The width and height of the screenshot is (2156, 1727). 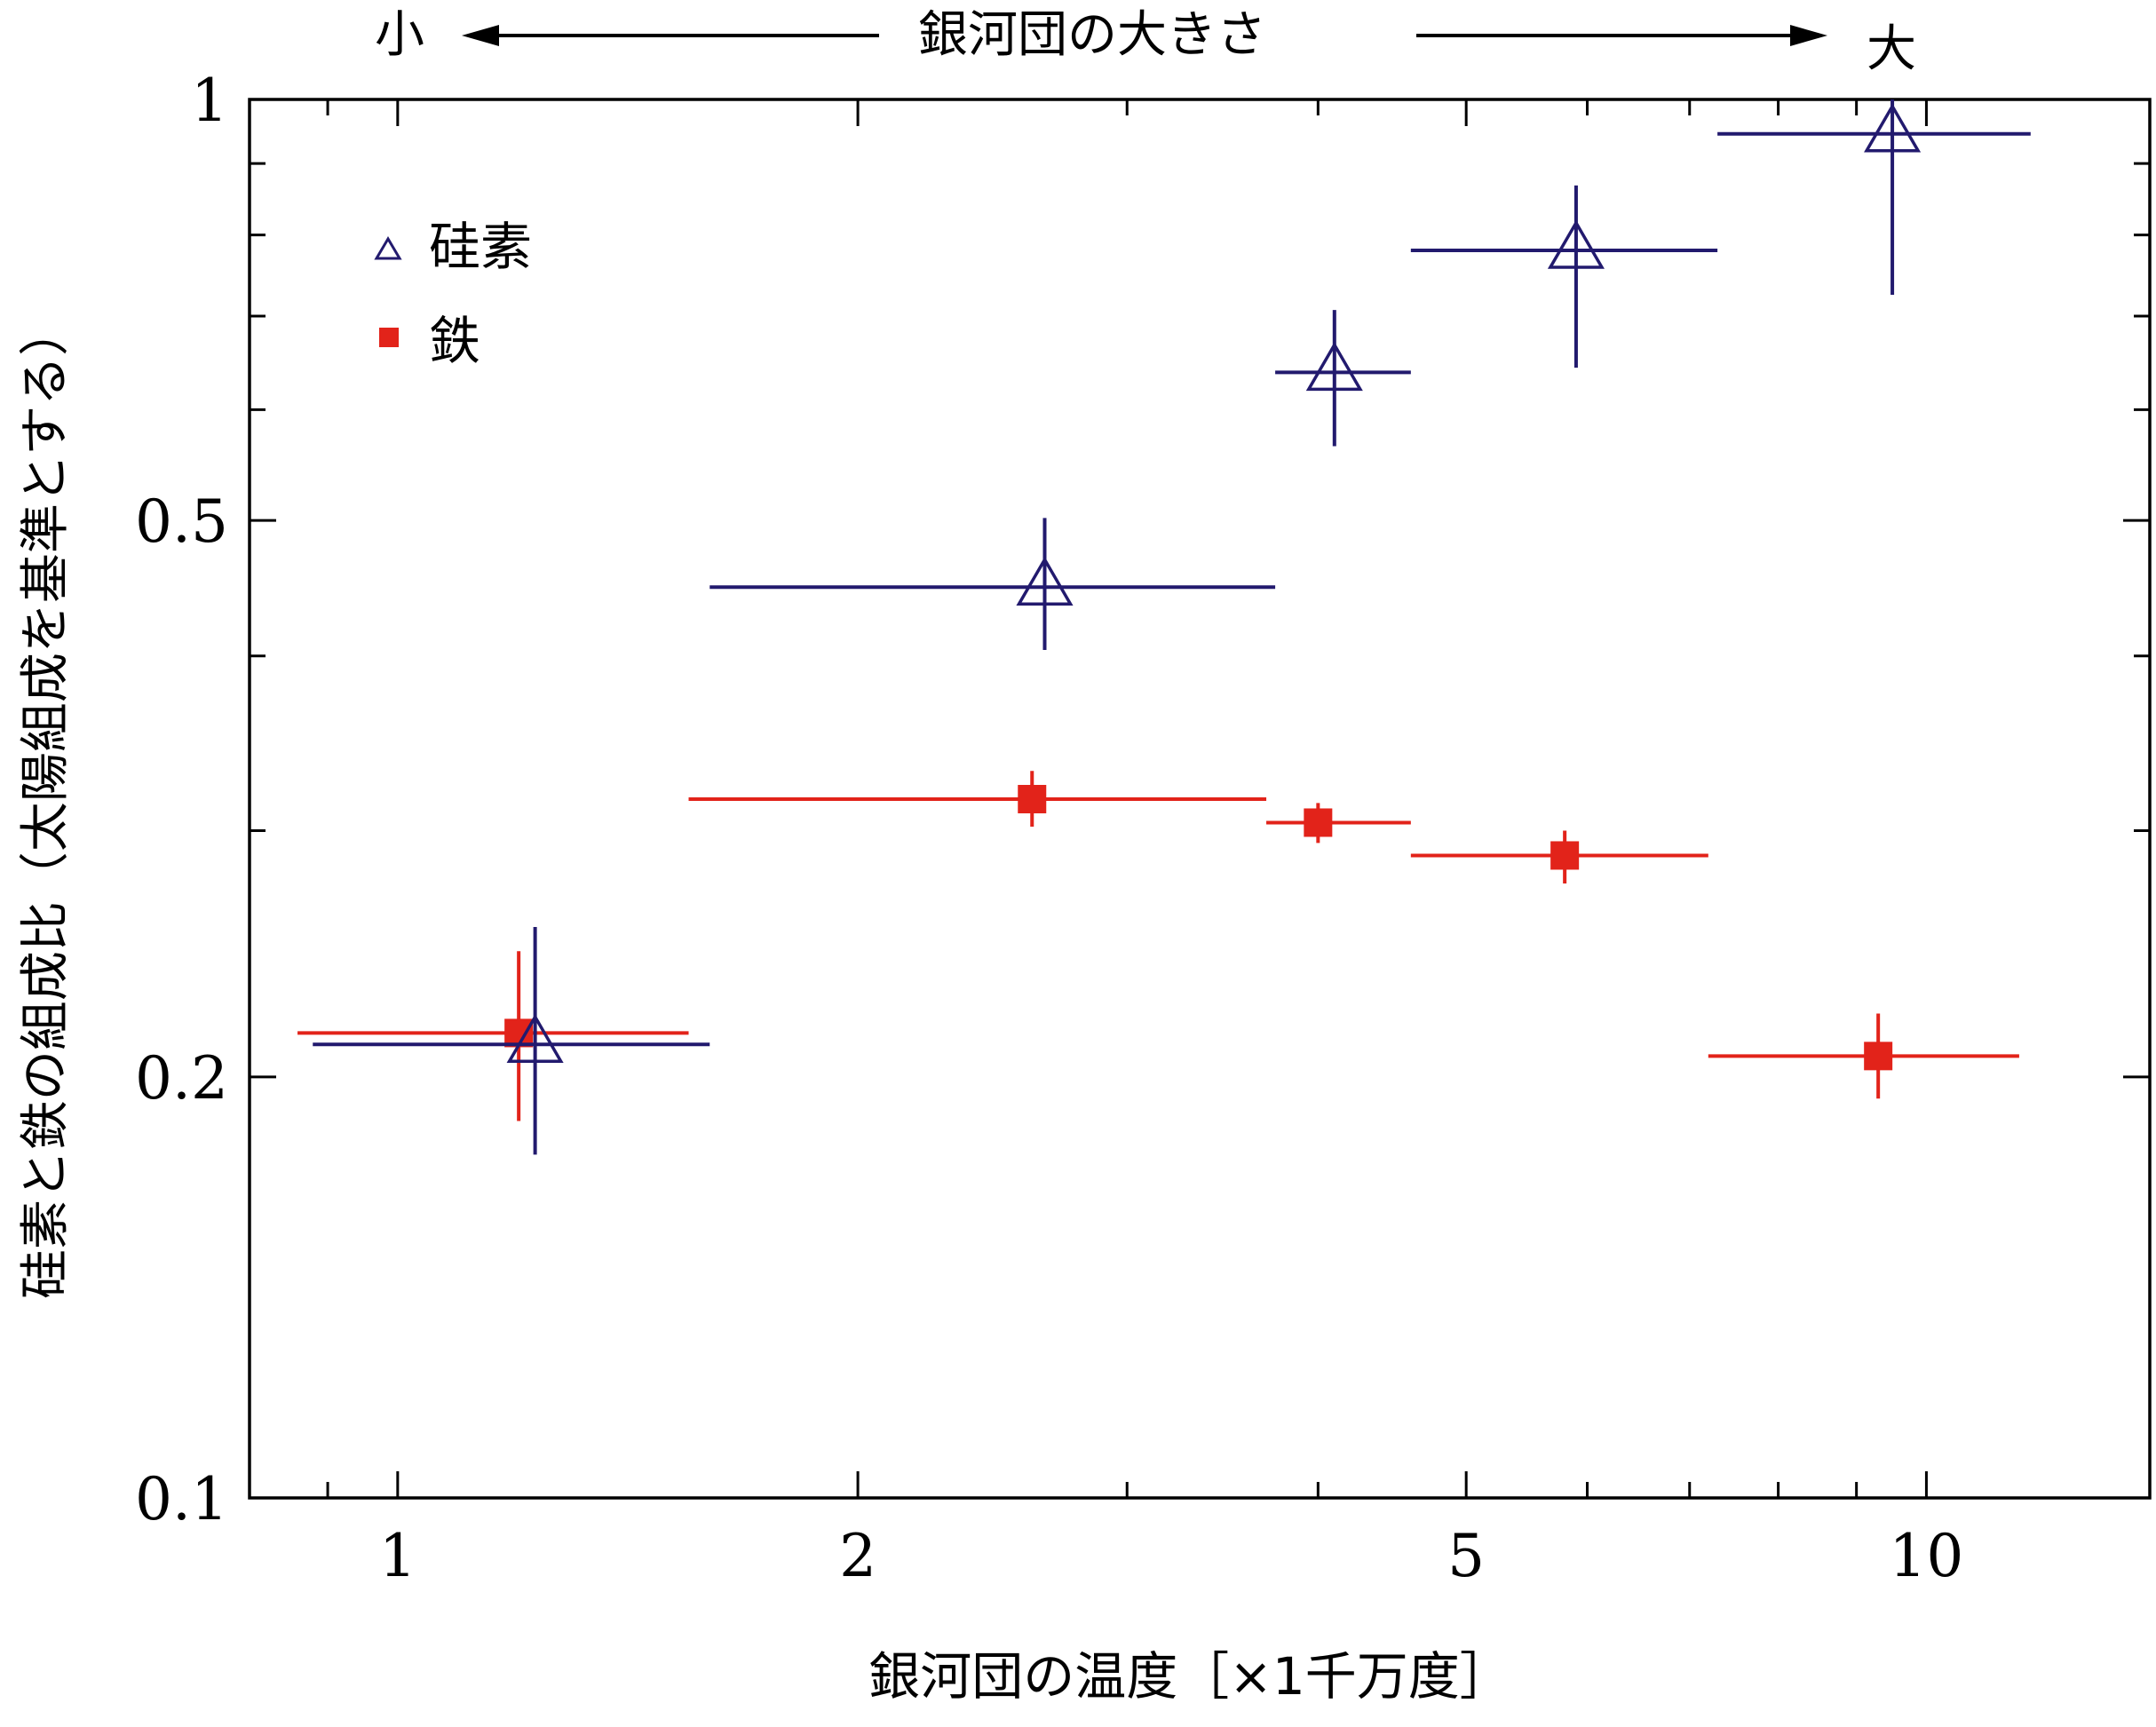 What do you see at coordinates (209, 101) in the screenshot?
I see `y-tick-label: 1` at bounding box center [209, 101].